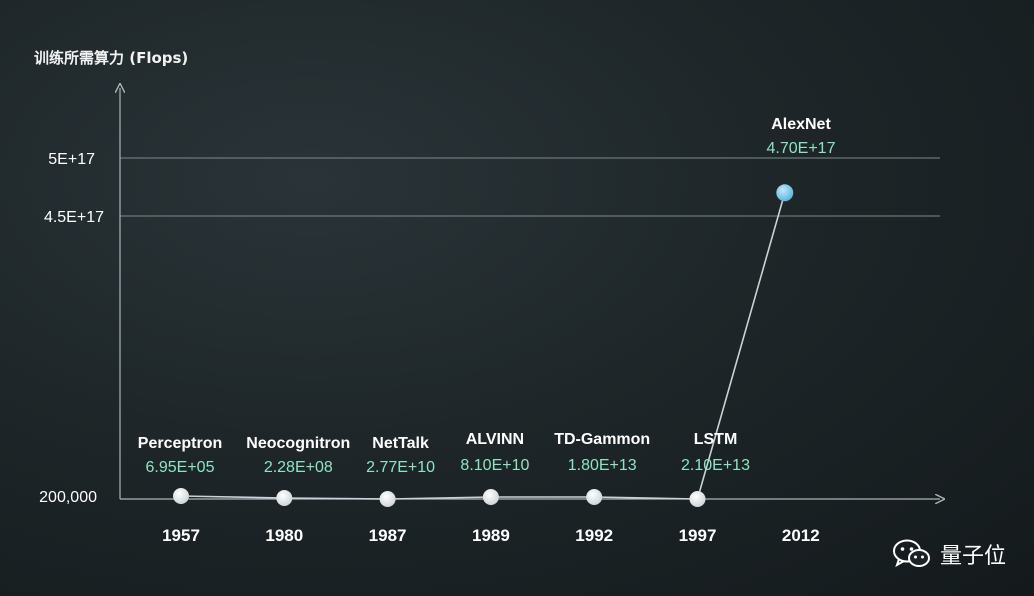 Image resolution: width=1034 pixels, height=596 pixels. I want to click on wechat-icon, so click(911, 553).